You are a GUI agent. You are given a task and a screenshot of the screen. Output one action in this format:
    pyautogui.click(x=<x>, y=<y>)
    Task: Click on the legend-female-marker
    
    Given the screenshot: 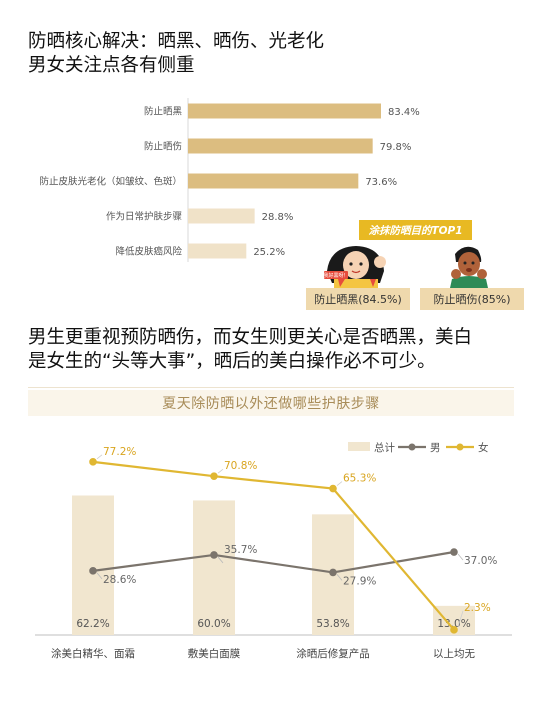 What is the action you would take?
    pyautogui.click(x=460, y=447)
    